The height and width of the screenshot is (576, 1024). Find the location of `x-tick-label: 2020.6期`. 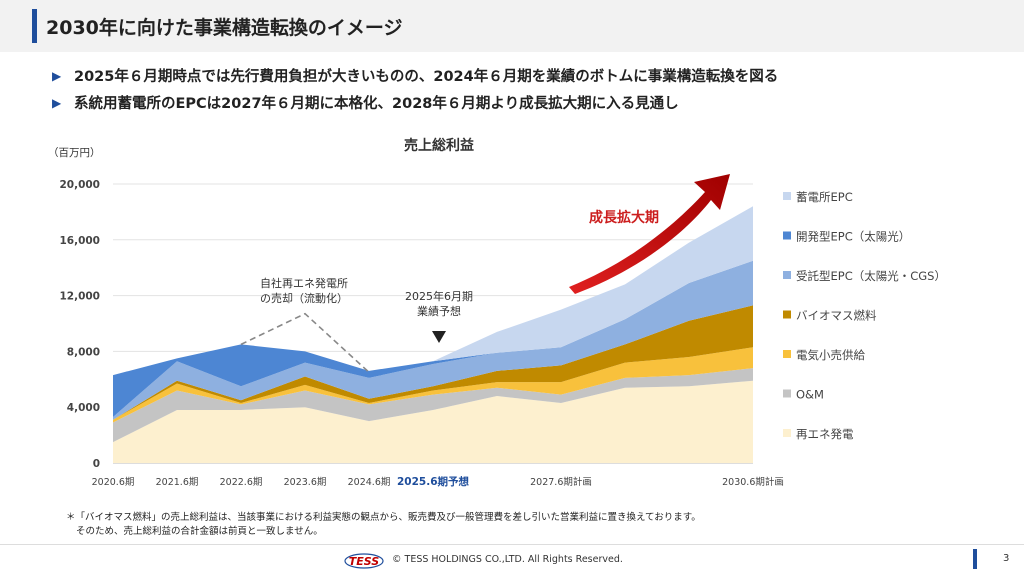

x-tick-label: 2020.6期 is located at coordinates (113, 482).